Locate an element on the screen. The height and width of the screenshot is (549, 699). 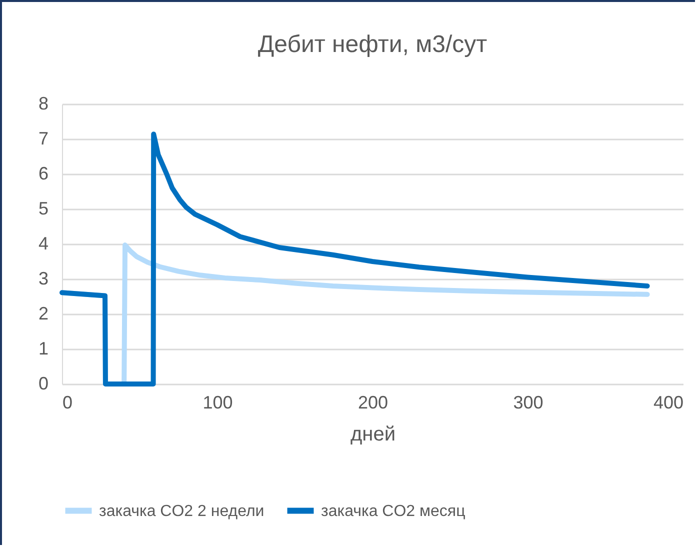
y-tick-label: 6 is located at coordinates (43, 174).